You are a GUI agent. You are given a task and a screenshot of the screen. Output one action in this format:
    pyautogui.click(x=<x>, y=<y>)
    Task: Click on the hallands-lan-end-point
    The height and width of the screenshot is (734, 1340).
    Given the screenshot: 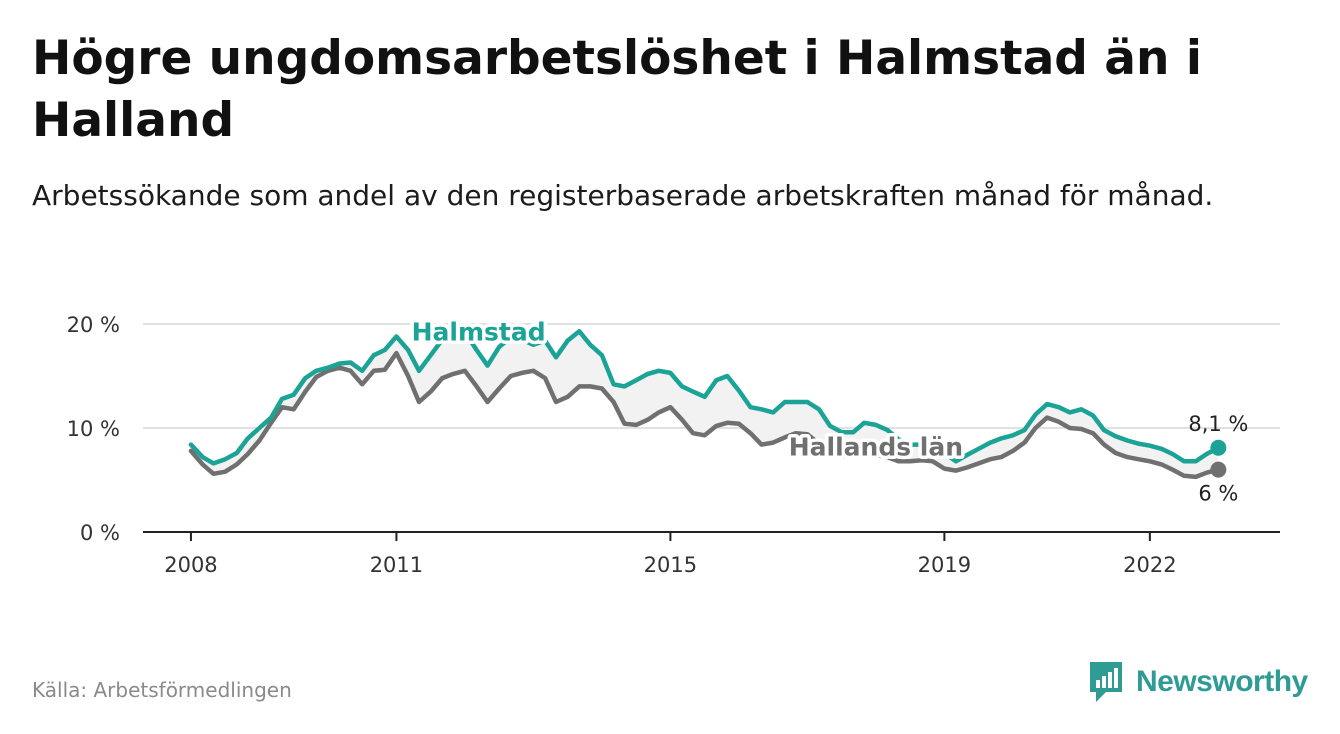 What is the action you would take?
    pyautogui.click(x=1218, y=469)
    